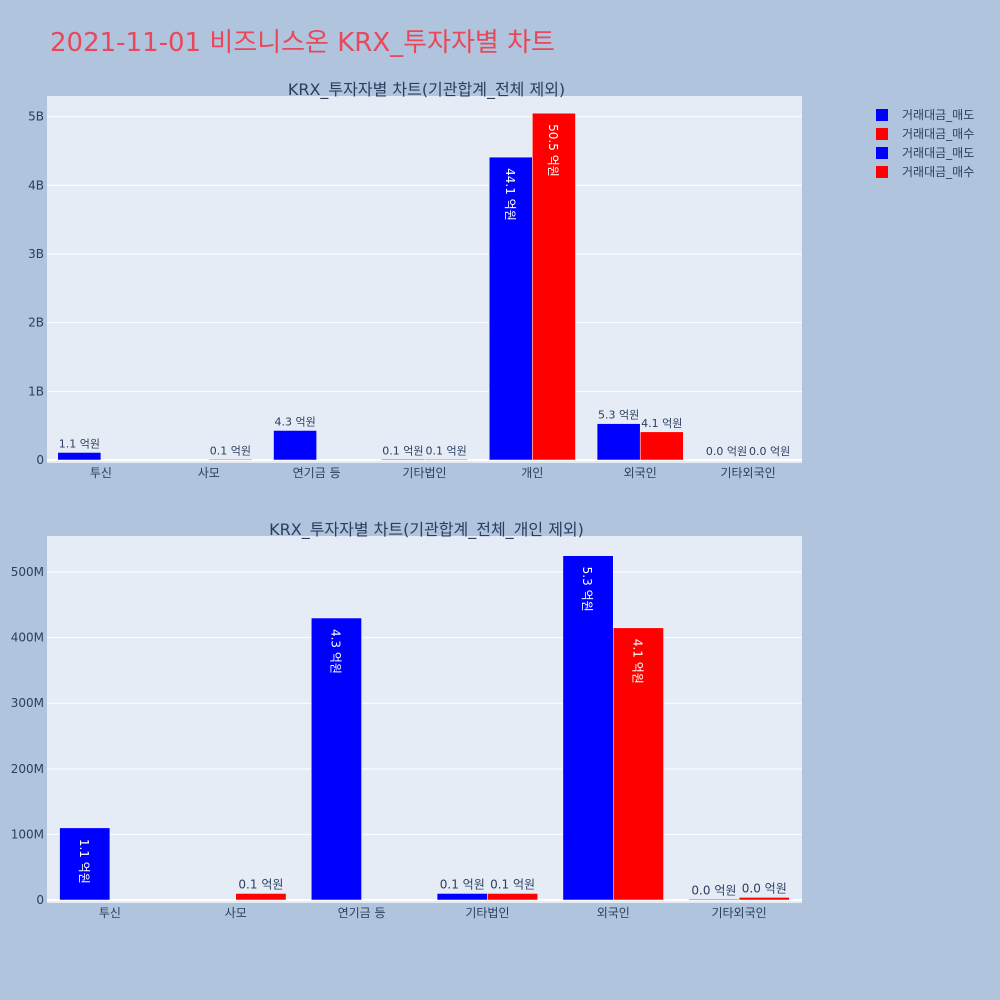  I want to click on chart-title: KRX_투자자별 차트(기관합계_전체 제외), so click(426, 90).